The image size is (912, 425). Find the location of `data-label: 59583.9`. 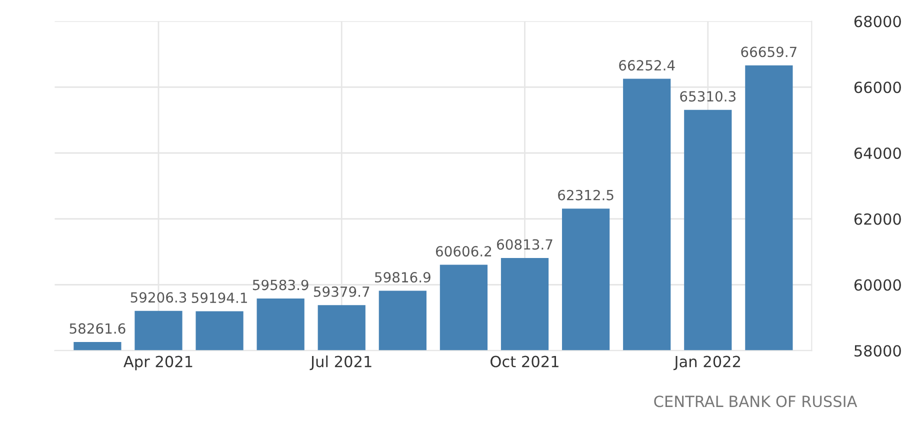

data-label: 59583.9 is located at coordinates (280, 285).